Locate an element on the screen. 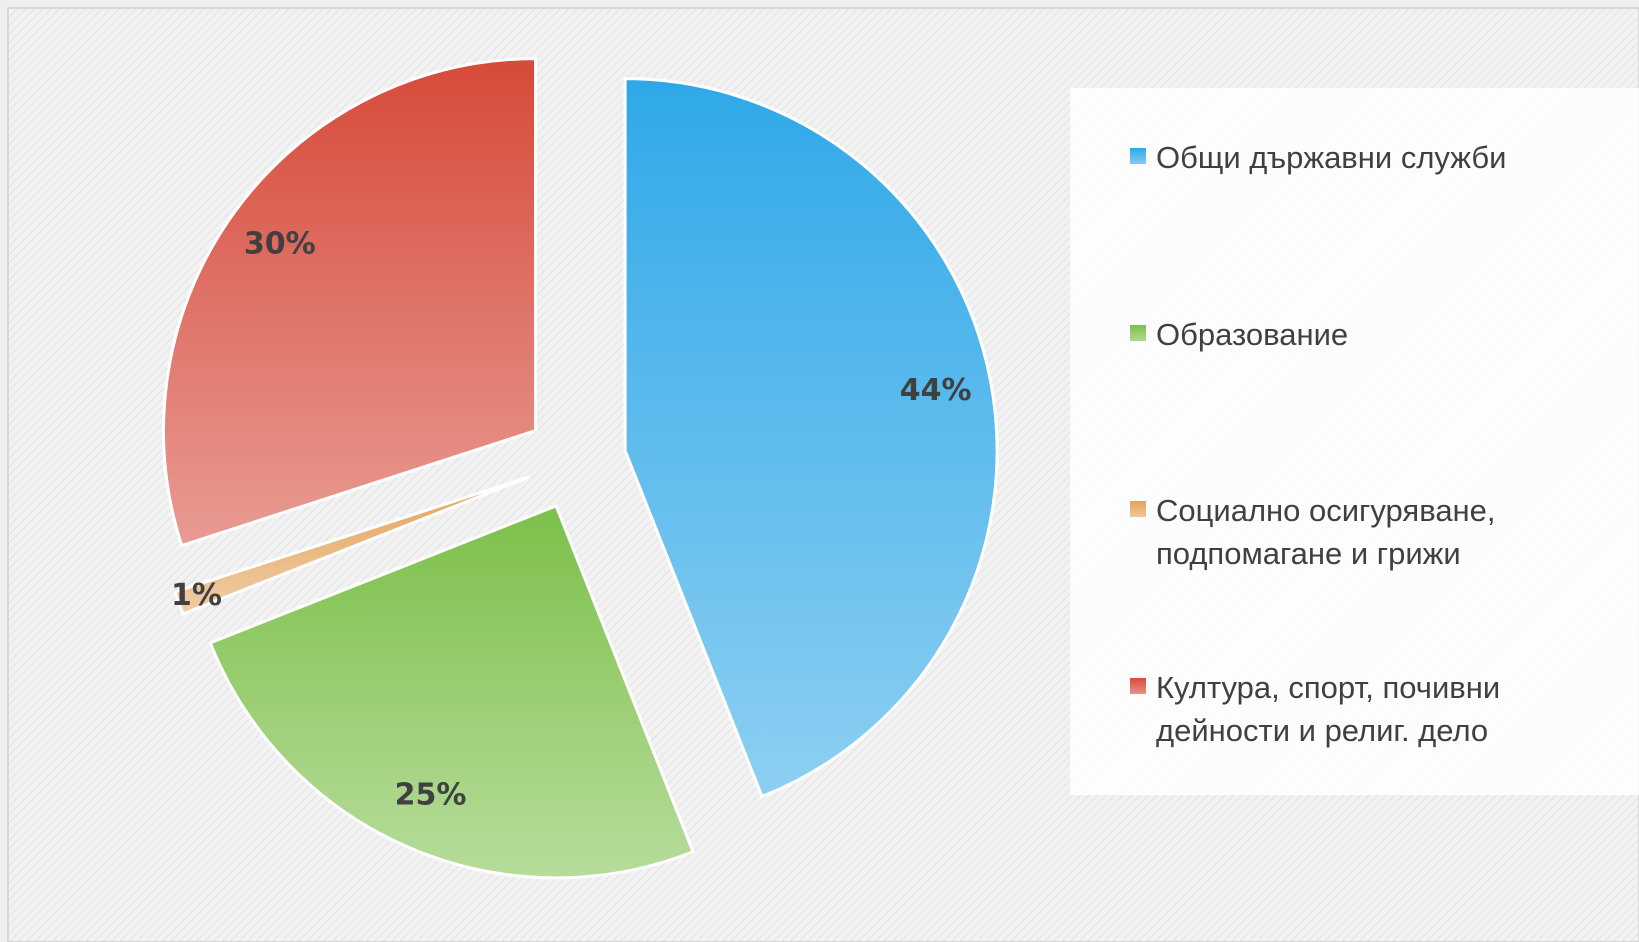  data-label: 44% is located at coordinates (936, 390).